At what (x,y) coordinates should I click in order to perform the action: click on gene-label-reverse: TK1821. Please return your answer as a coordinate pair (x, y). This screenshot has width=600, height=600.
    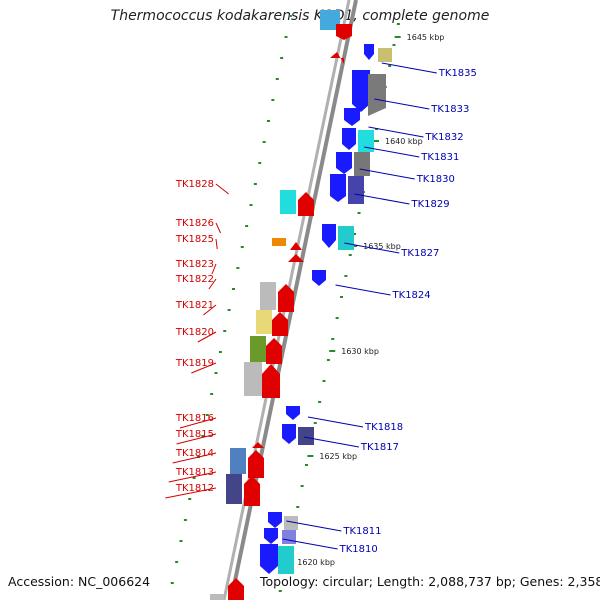
    Looking at the image, I should click on (194, 305).